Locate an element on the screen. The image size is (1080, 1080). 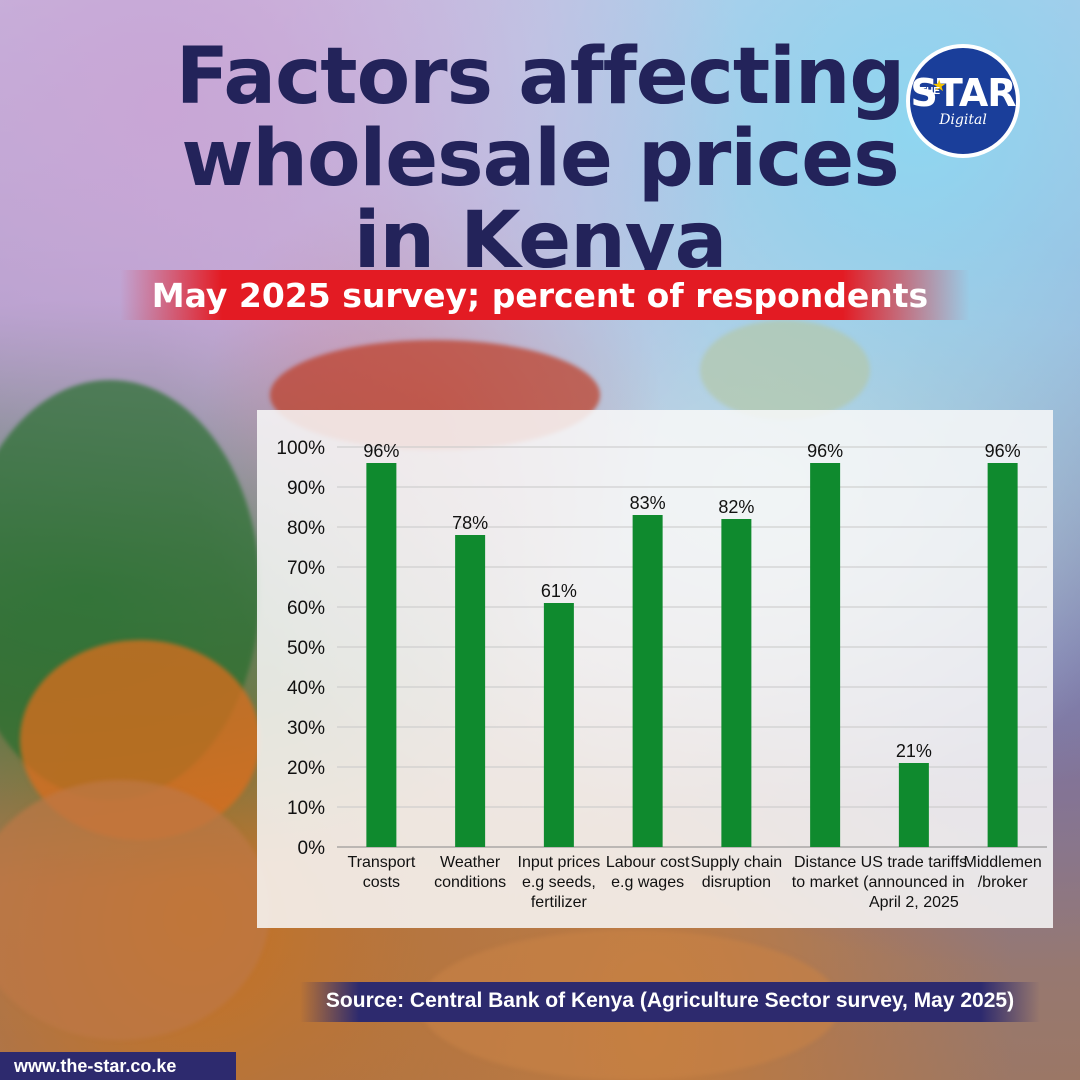
y-tick-label: 80% is located at coordinates (306, 528).